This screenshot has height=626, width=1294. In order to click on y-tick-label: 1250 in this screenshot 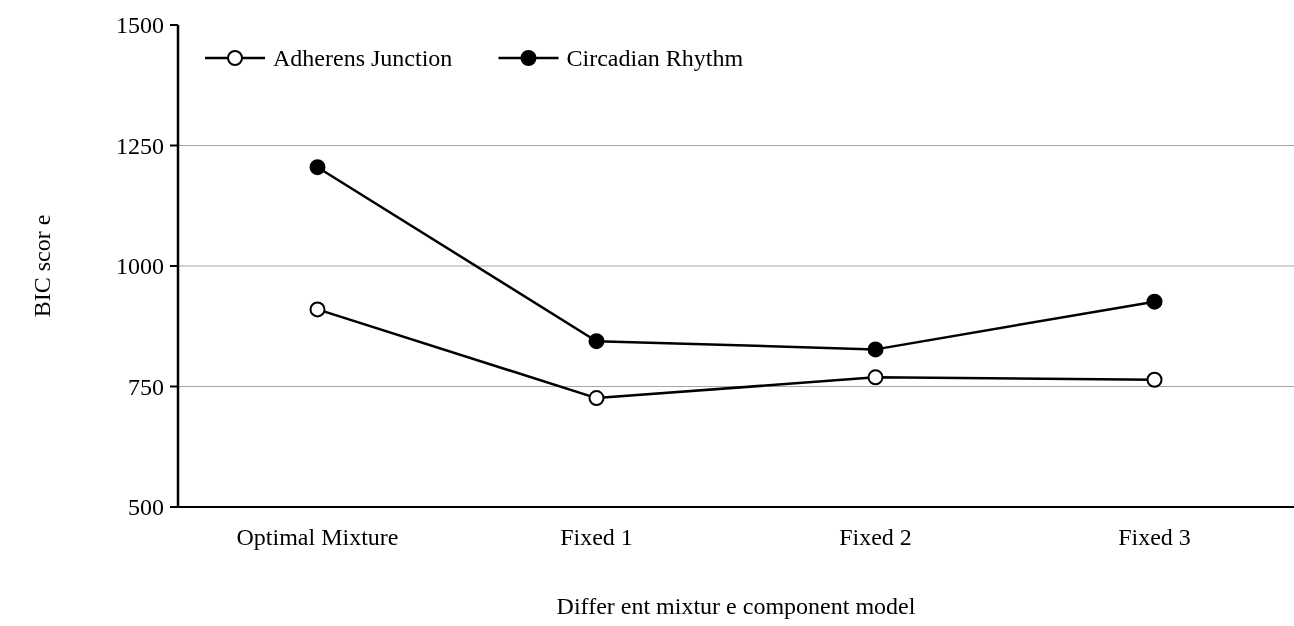, I will do `click(140, 145)`.